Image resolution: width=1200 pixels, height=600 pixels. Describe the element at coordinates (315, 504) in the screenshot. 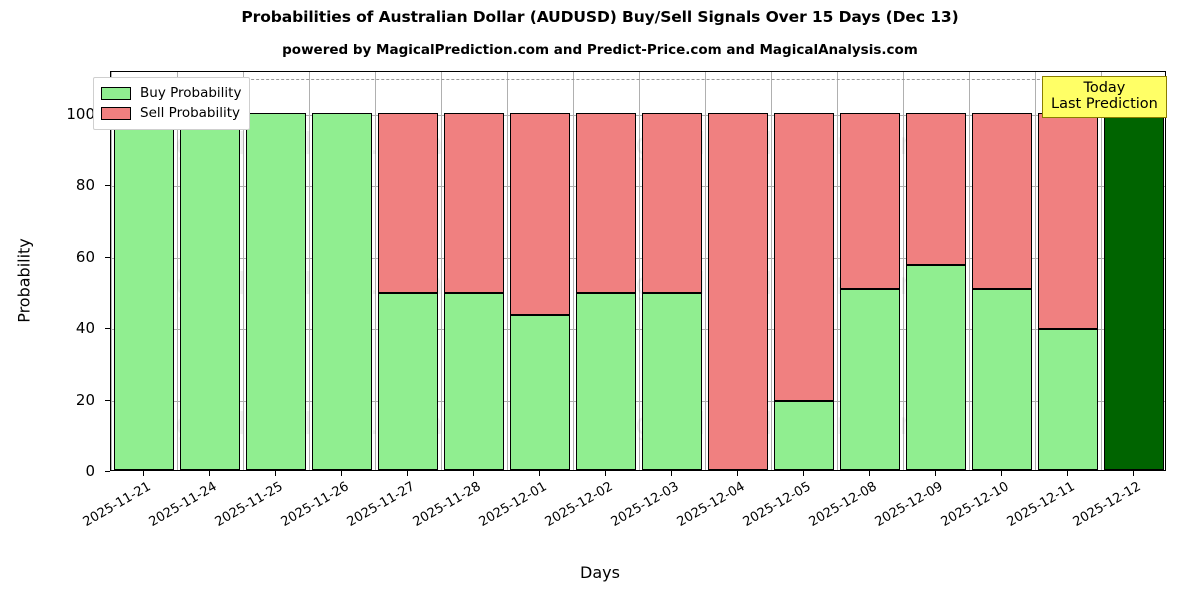

I see `x-axis-tick-label: 2025-11-26` at that location.